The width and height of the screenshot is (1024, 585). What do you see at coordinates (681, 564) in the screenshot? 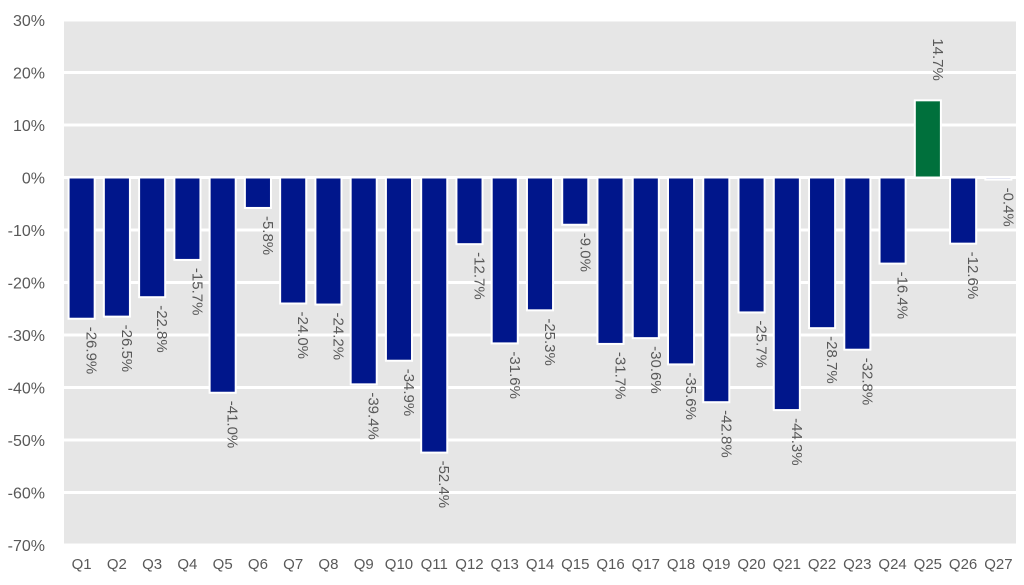
I see `x-tick-label: Q18` at bounding box center [681, 564].